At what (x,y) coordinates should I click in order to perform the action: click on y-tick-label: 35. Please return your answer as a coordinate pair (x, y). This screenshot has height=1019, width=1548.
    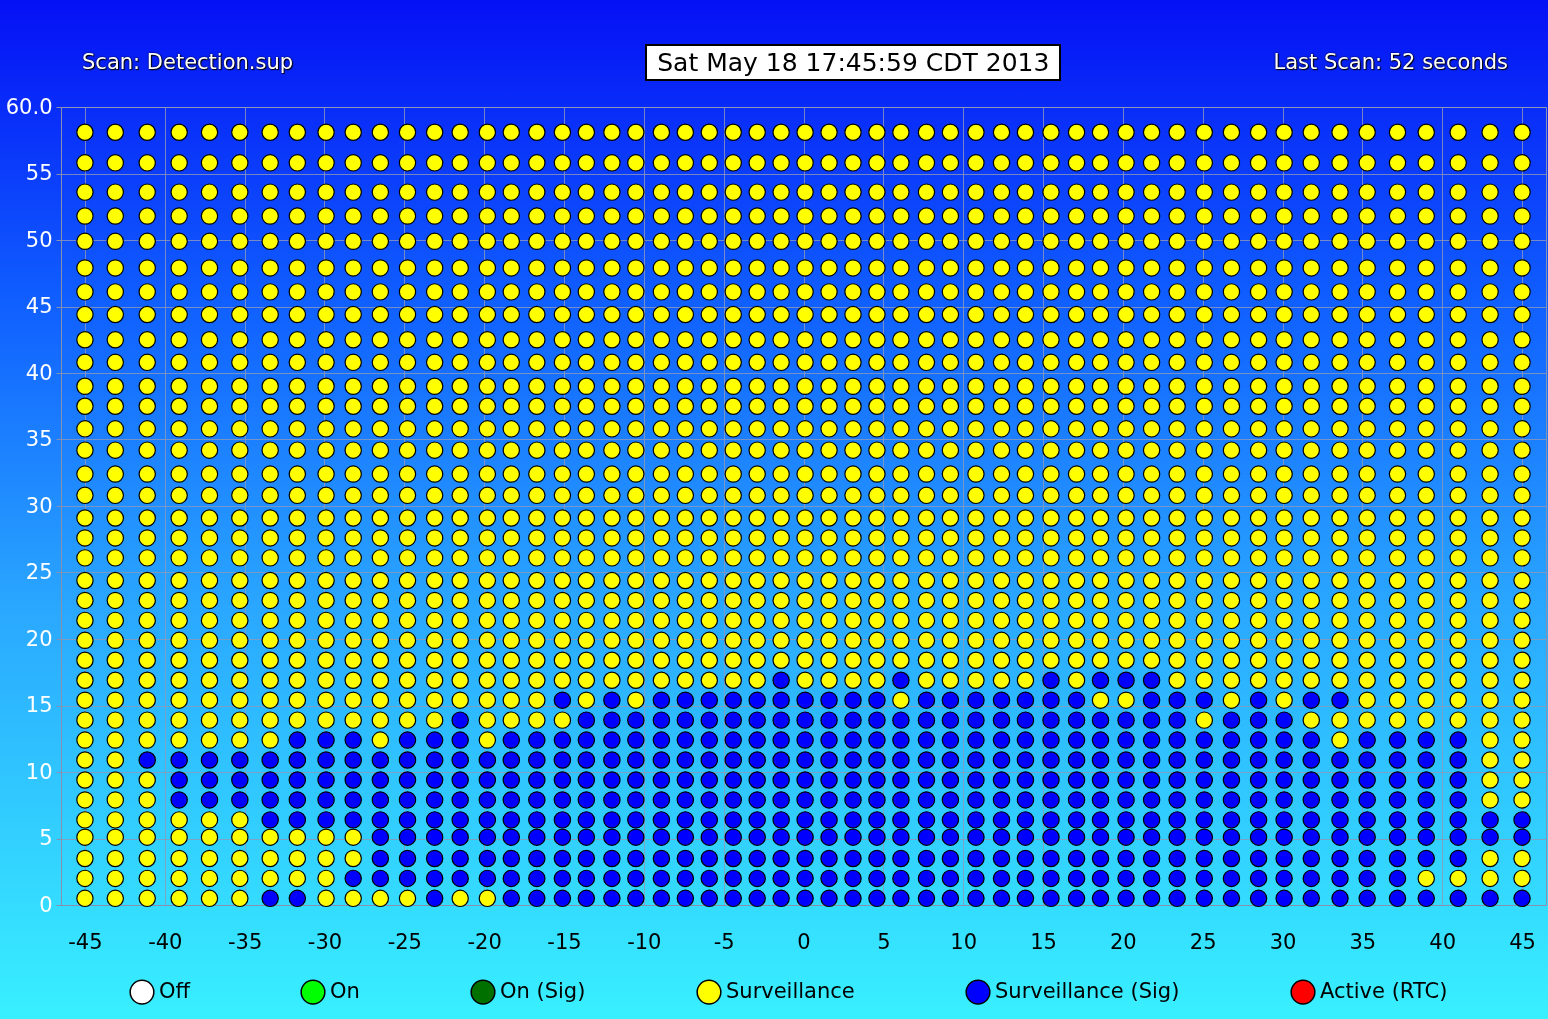
    Looking at the image, I should click on (39, 439).